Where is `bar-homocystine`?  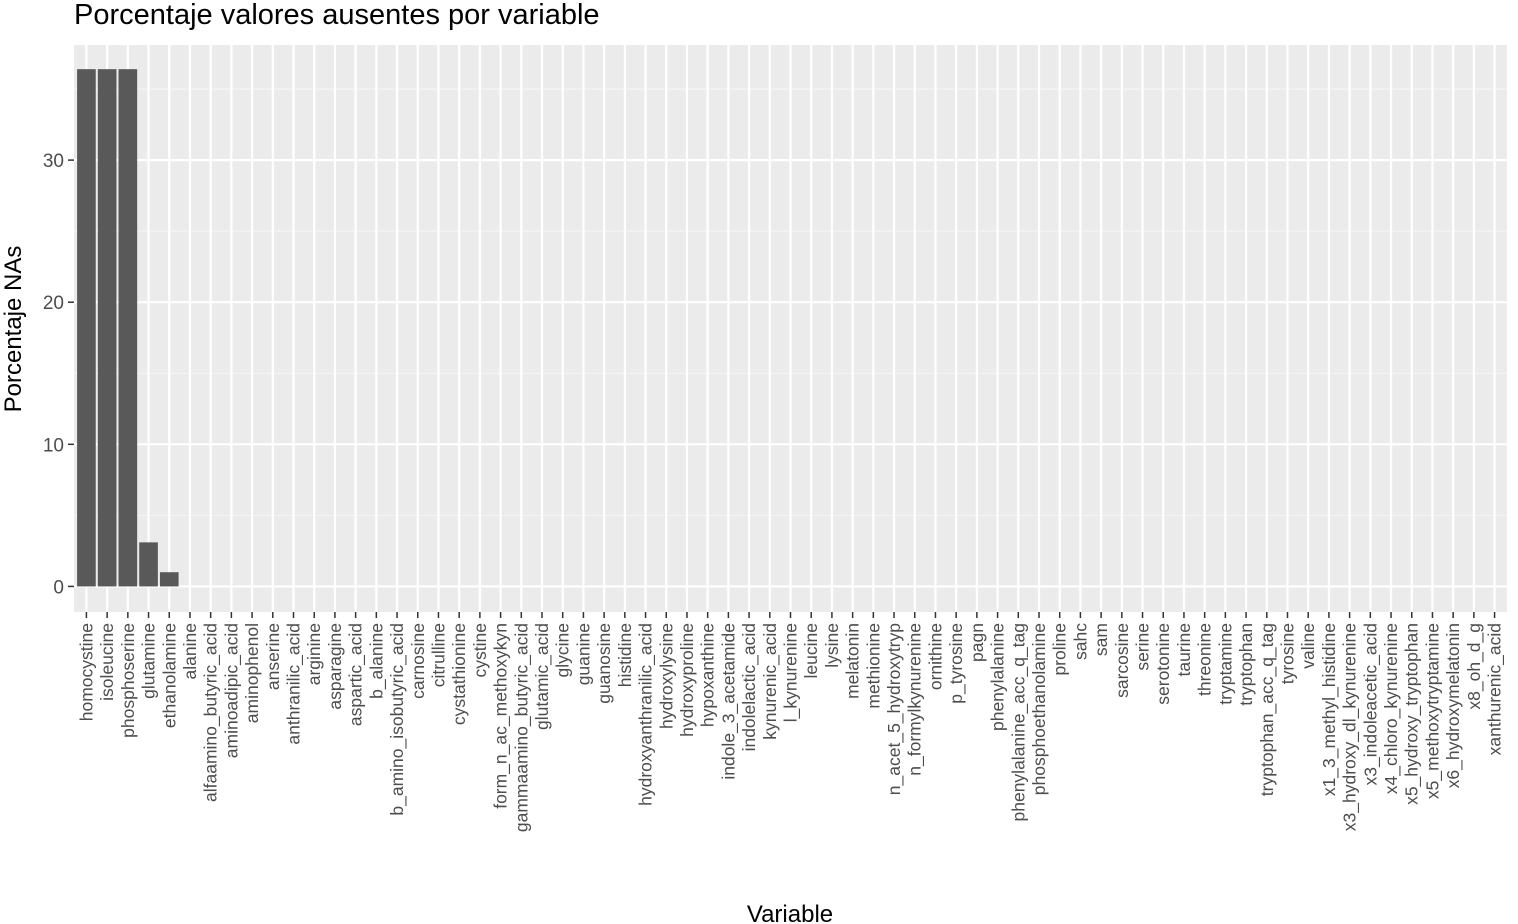 bar-homocystine is located at coordinates (86, 328).